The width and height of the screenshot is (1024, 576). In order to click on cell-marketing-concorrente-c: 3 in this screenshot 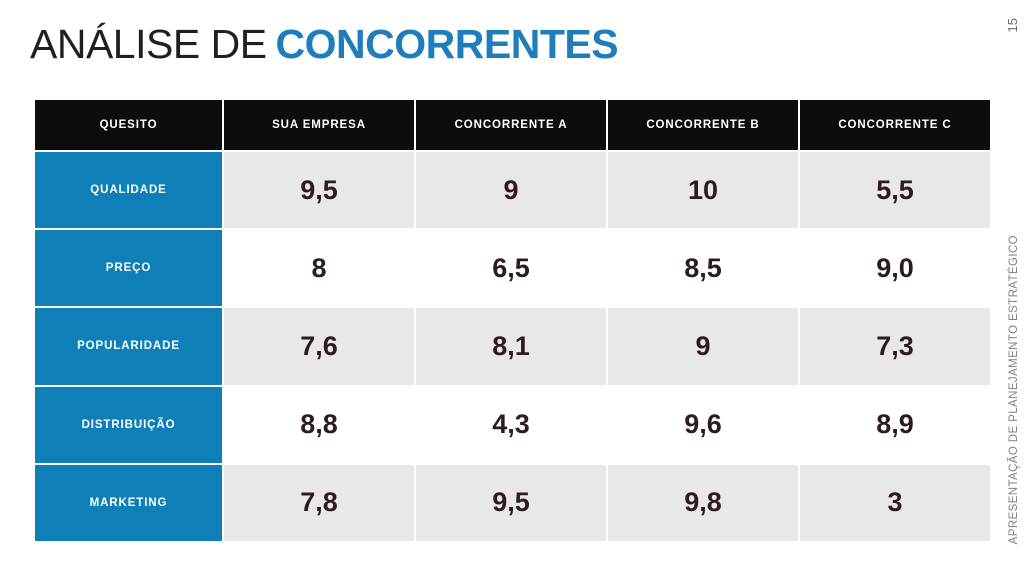, I will do `click(895, 502)`.